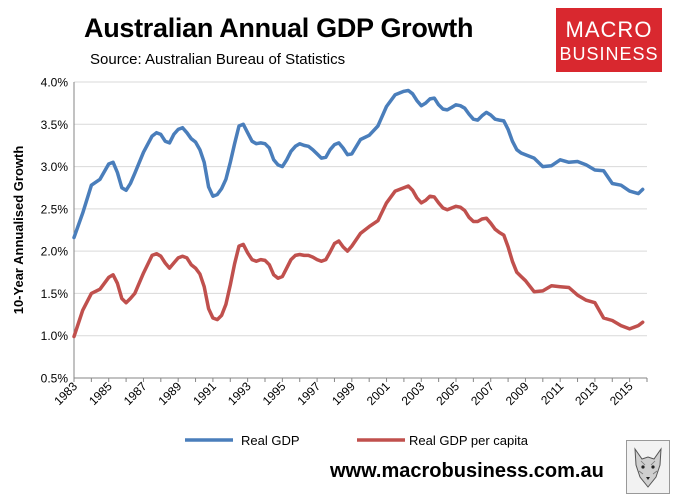 The width and height of the screenshot is (673, 501). What do you see at coordinates (517, 393) in the screenshot?
I see `x-tick-label: 2009` at bounding box center [517, 393].